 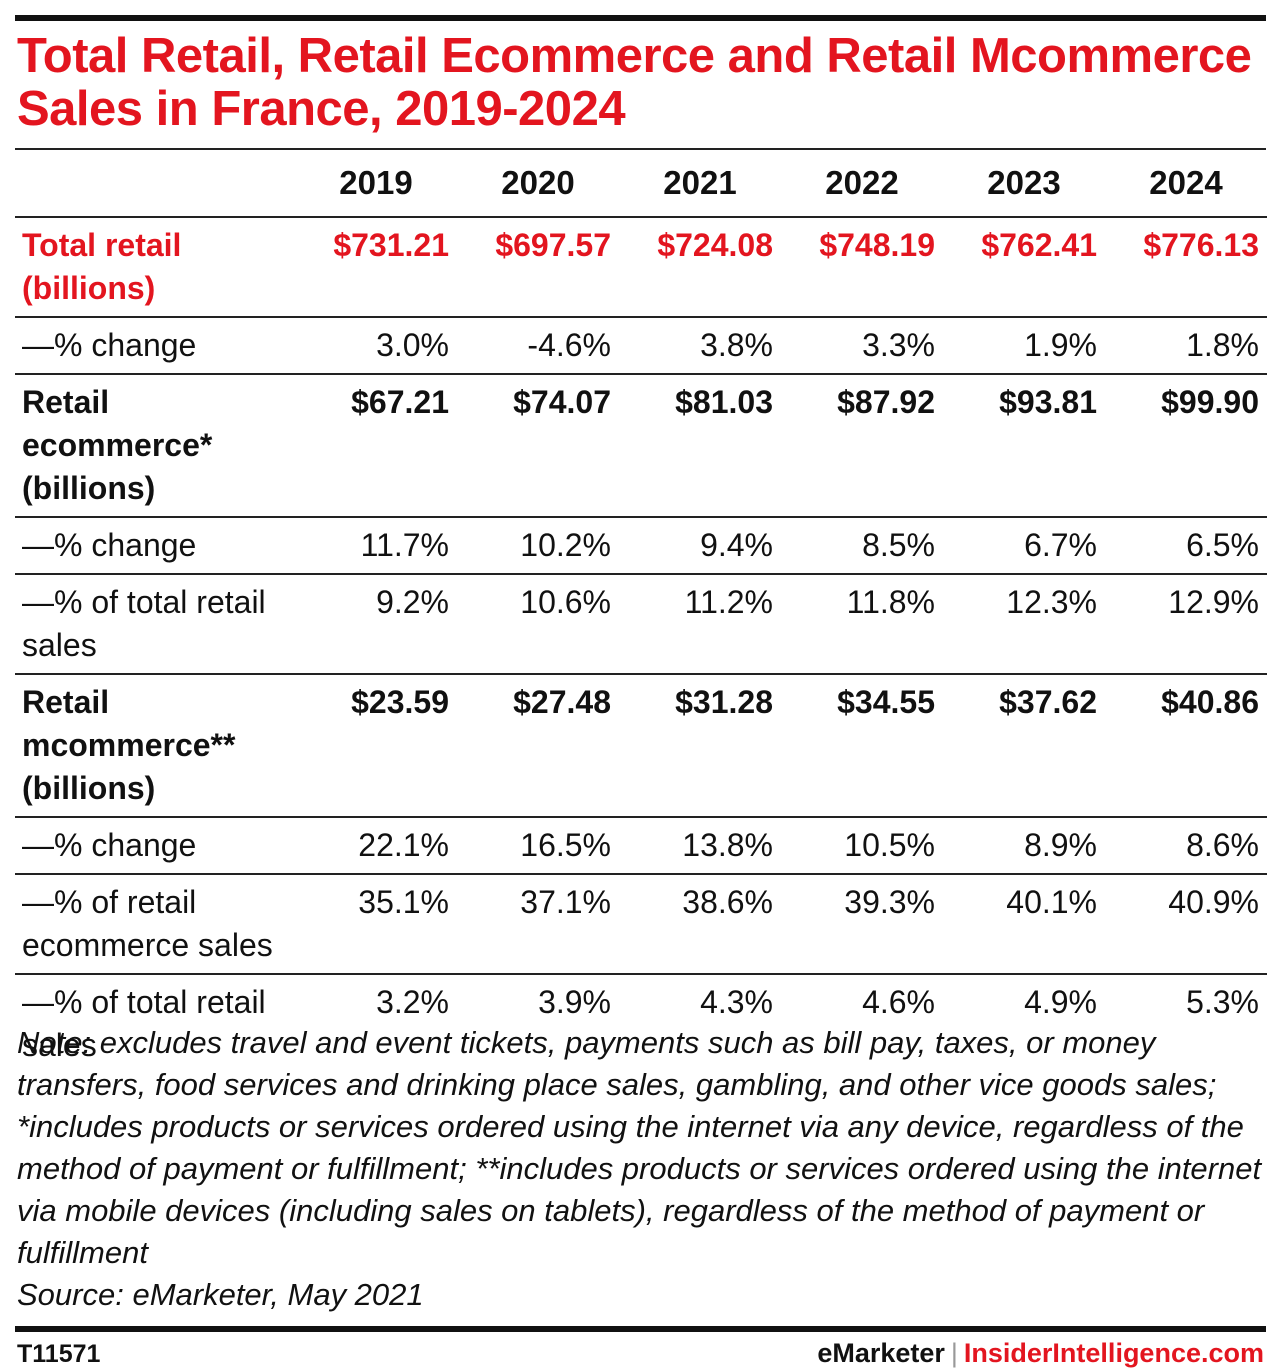 I want to click on row-label: Total retail (billions), so click(x=155, y=267).